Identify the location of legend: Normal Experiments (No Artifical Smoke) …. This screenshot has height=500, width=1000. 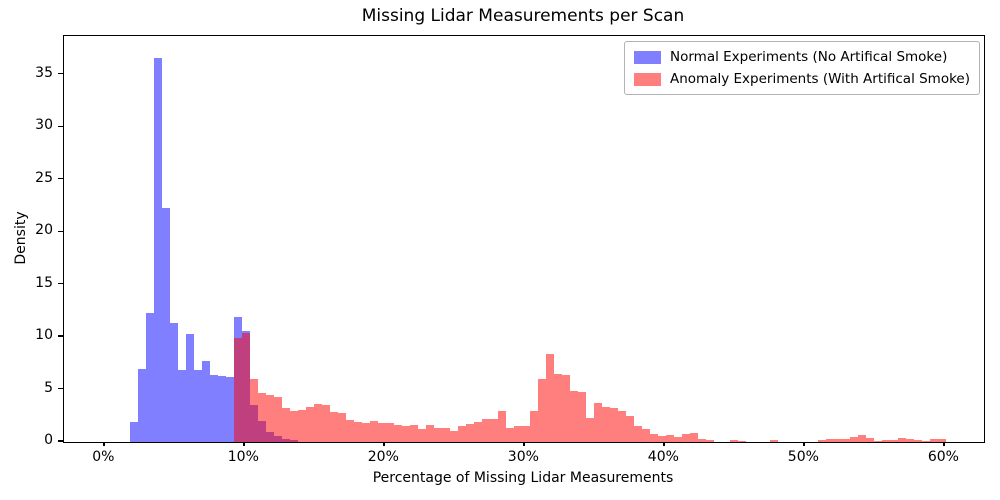
(802, 68).